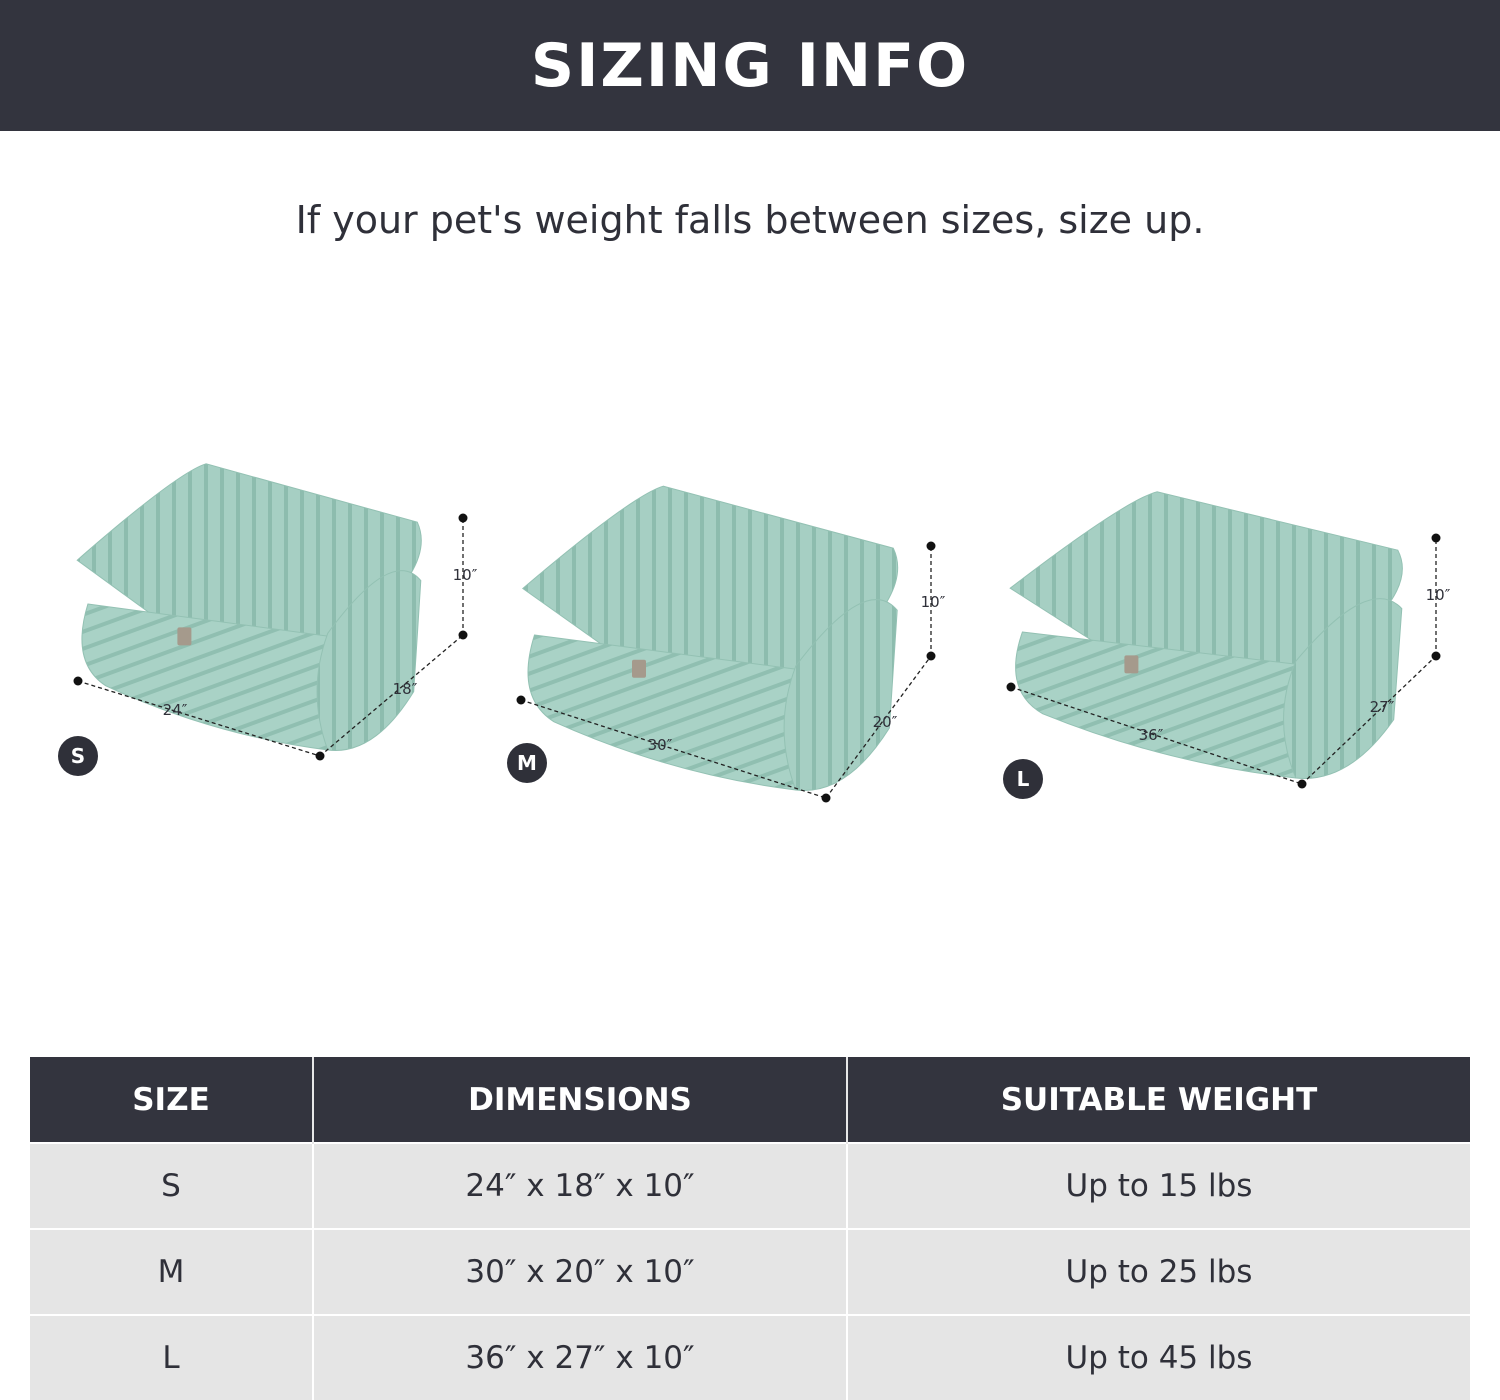 Image resolution: width=1500 pixels, height=1400 pixels. Describe the element at coordinates (1158, 1271) in the screenshot. I see `cell-weight: Up to 25 lbs` at that location.